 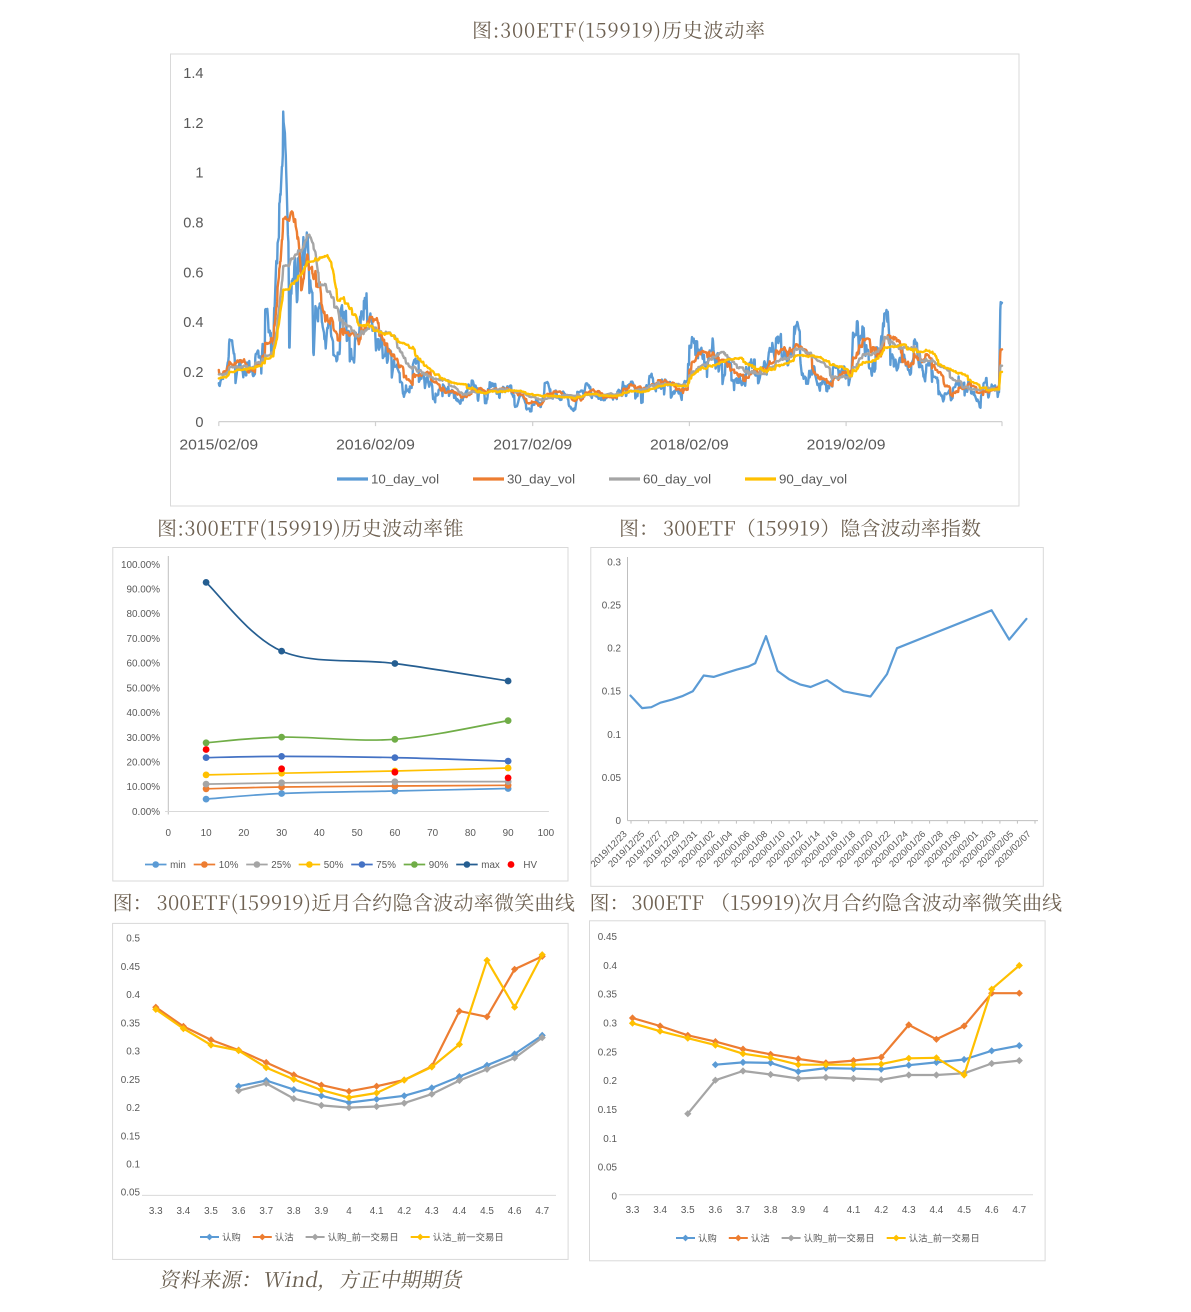 What do you see at coordinates (405, 479) in the screenshot?
I see `svg-text: 10_day_vol` at bounding box center [405, 479].